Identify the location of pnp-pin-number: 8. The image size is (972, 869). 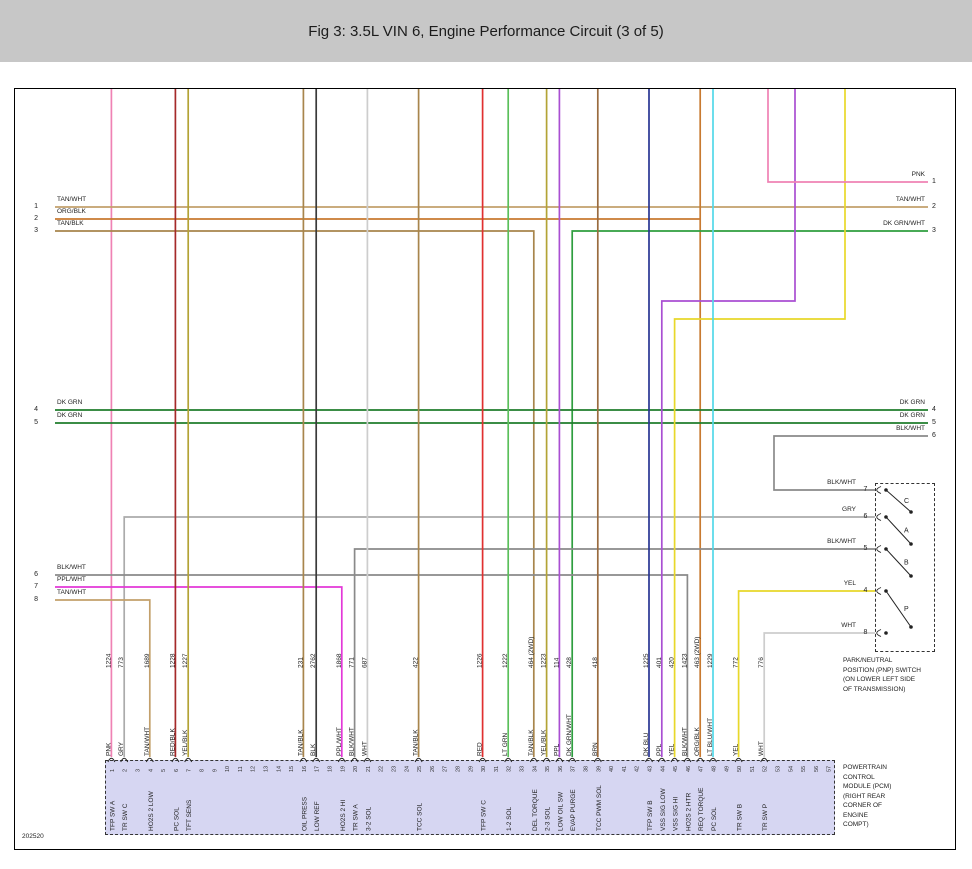
(865, 632).